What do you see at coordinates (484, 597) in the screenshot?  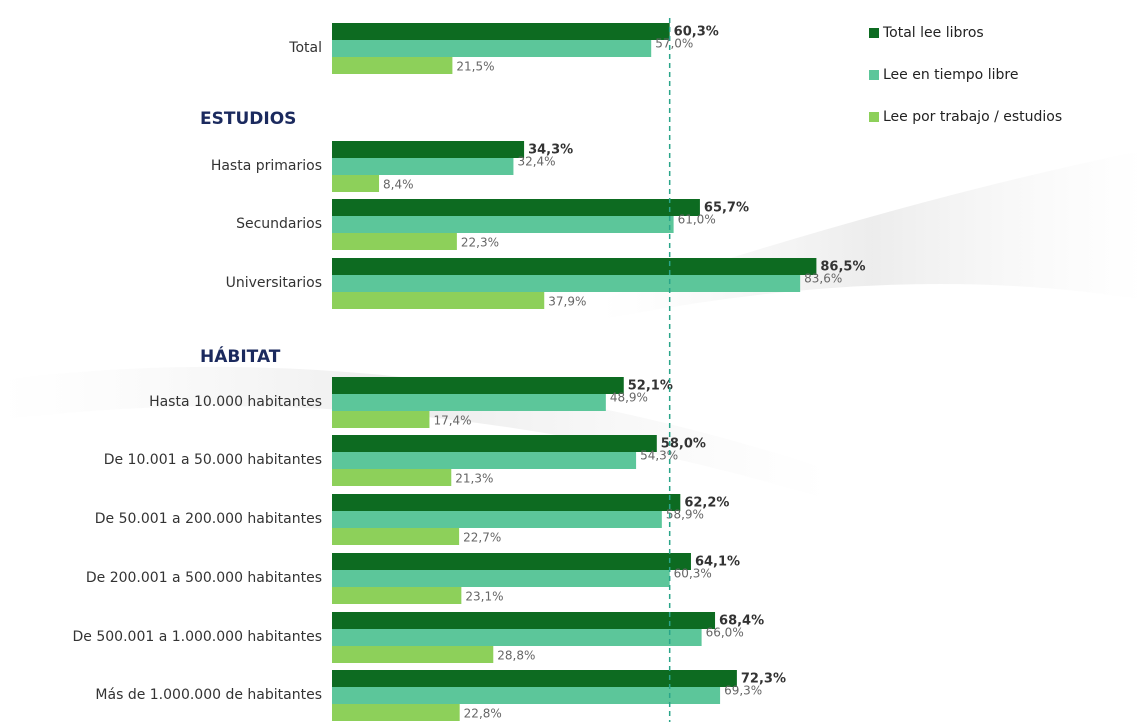 I see `value-label: 23,1%` at bounding box center [484, 597].